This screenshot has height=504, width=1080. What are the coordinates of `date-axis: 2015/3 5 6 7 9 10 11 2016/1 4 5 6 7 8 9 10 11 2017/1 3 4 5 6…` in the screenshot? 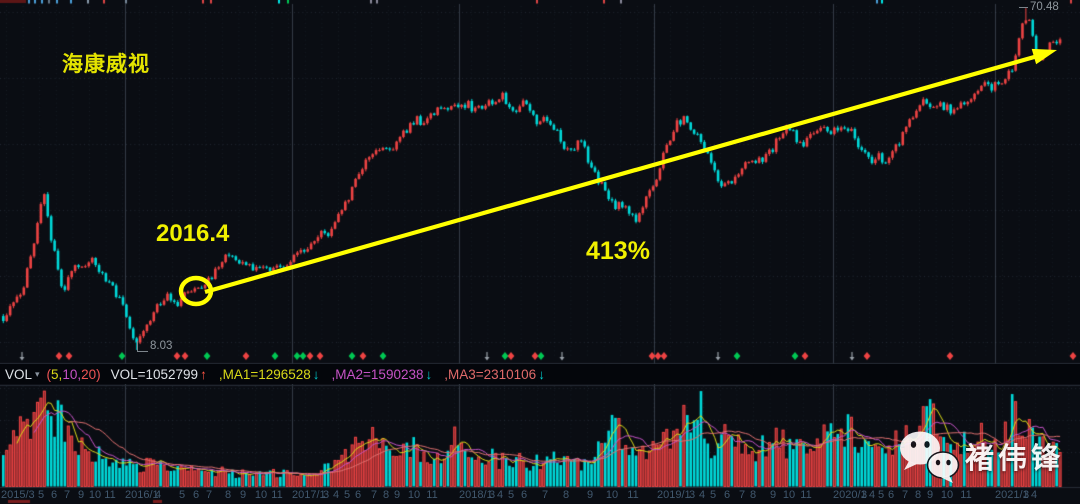 It's located at (540, 496).